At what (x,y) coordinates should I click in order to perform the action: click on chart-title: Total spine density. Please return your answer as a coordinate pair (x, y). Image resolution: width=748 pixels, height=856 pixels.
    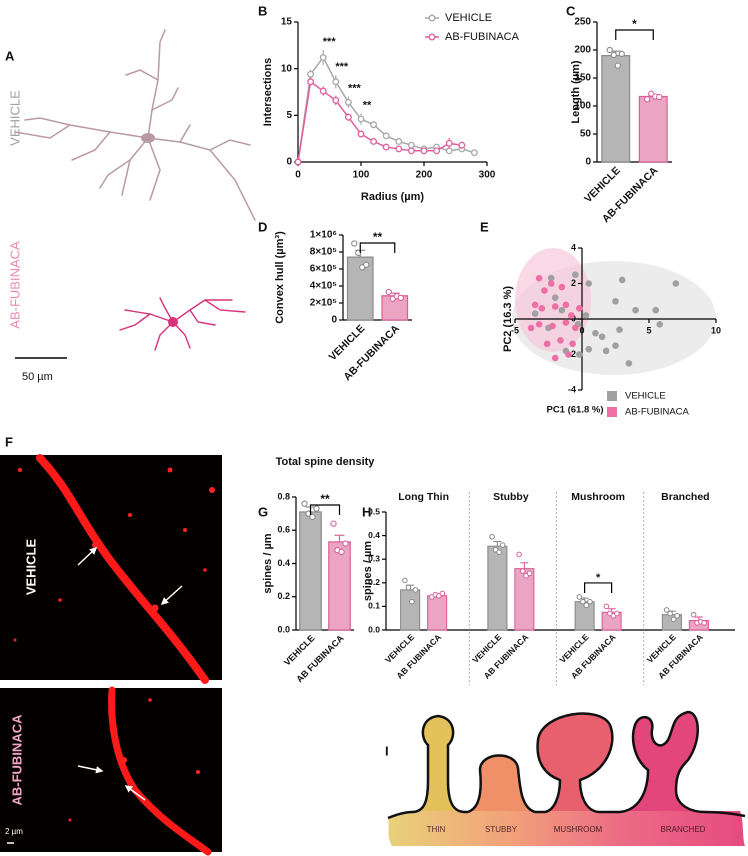
    Looking at the image, I should click on (326, 462).